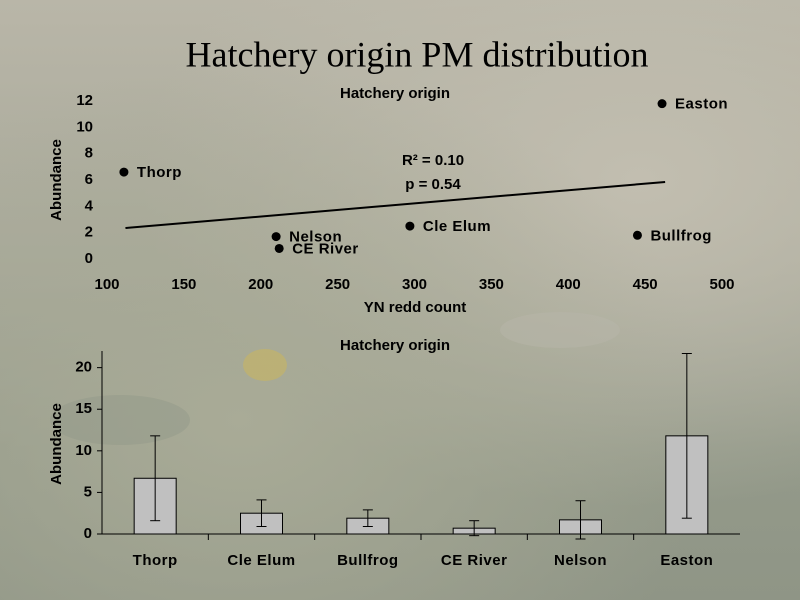 The height and width of the screenshot is (600, 800). I want to click on y-tick-label: 5, so click(88, 491).